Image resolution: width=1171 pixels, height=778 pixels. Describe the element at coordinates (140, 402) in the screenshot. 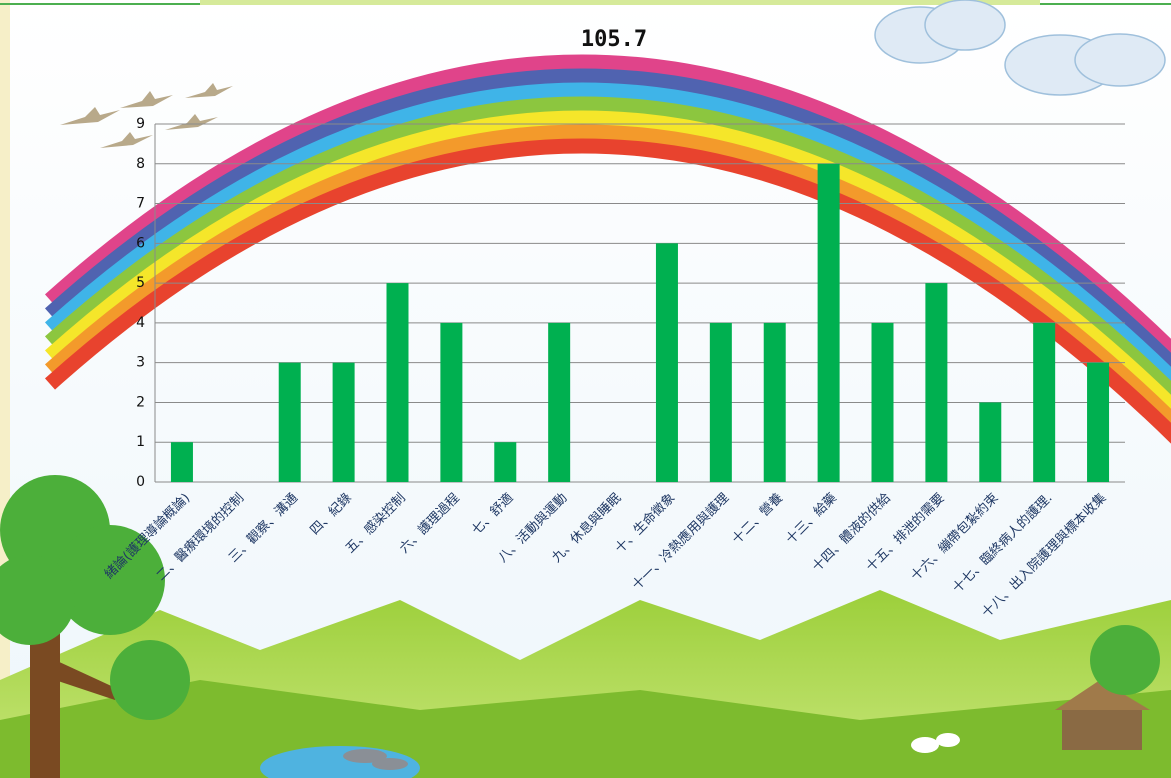

I see `y-tick-label: 2` at that location.